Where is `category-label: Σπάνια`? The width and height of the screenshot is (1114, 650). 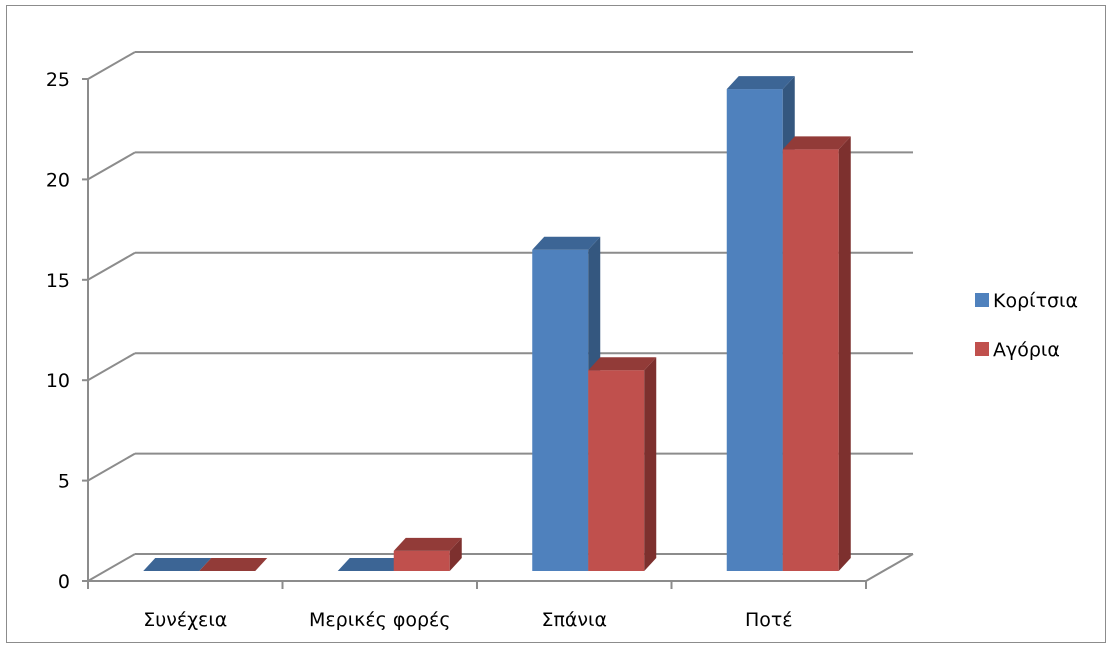
category-label: Σπάνια is located at coordinates (574, 620).